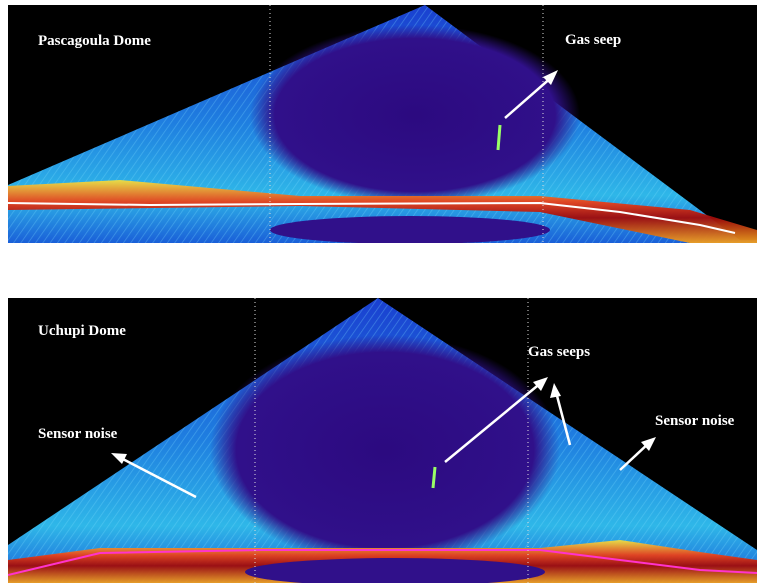 The height and width of the screenshot is (588, 765). What do you see at coordinates (559, 352) in the screenshot?
I see `annotation: Gas seeps` at bounding box center [559, 352].